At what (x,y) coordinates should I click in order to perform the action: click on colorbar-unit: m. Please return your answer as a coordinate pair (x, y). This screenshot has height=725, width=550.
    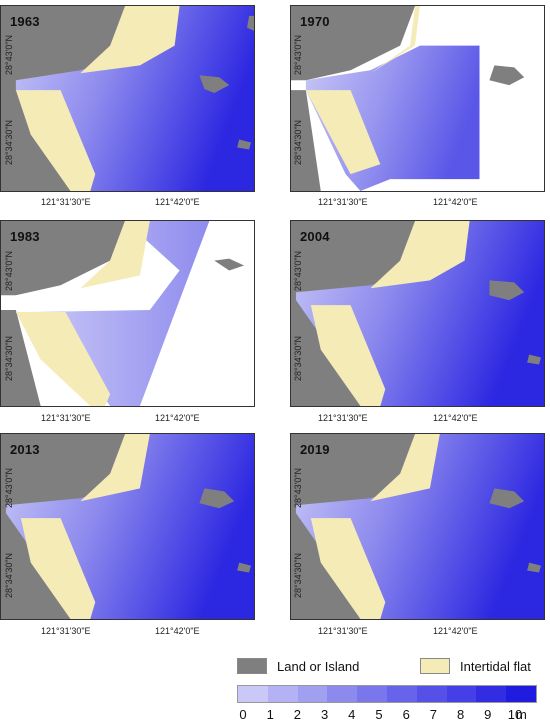
    Looking at the image, I should click on (521, 714).